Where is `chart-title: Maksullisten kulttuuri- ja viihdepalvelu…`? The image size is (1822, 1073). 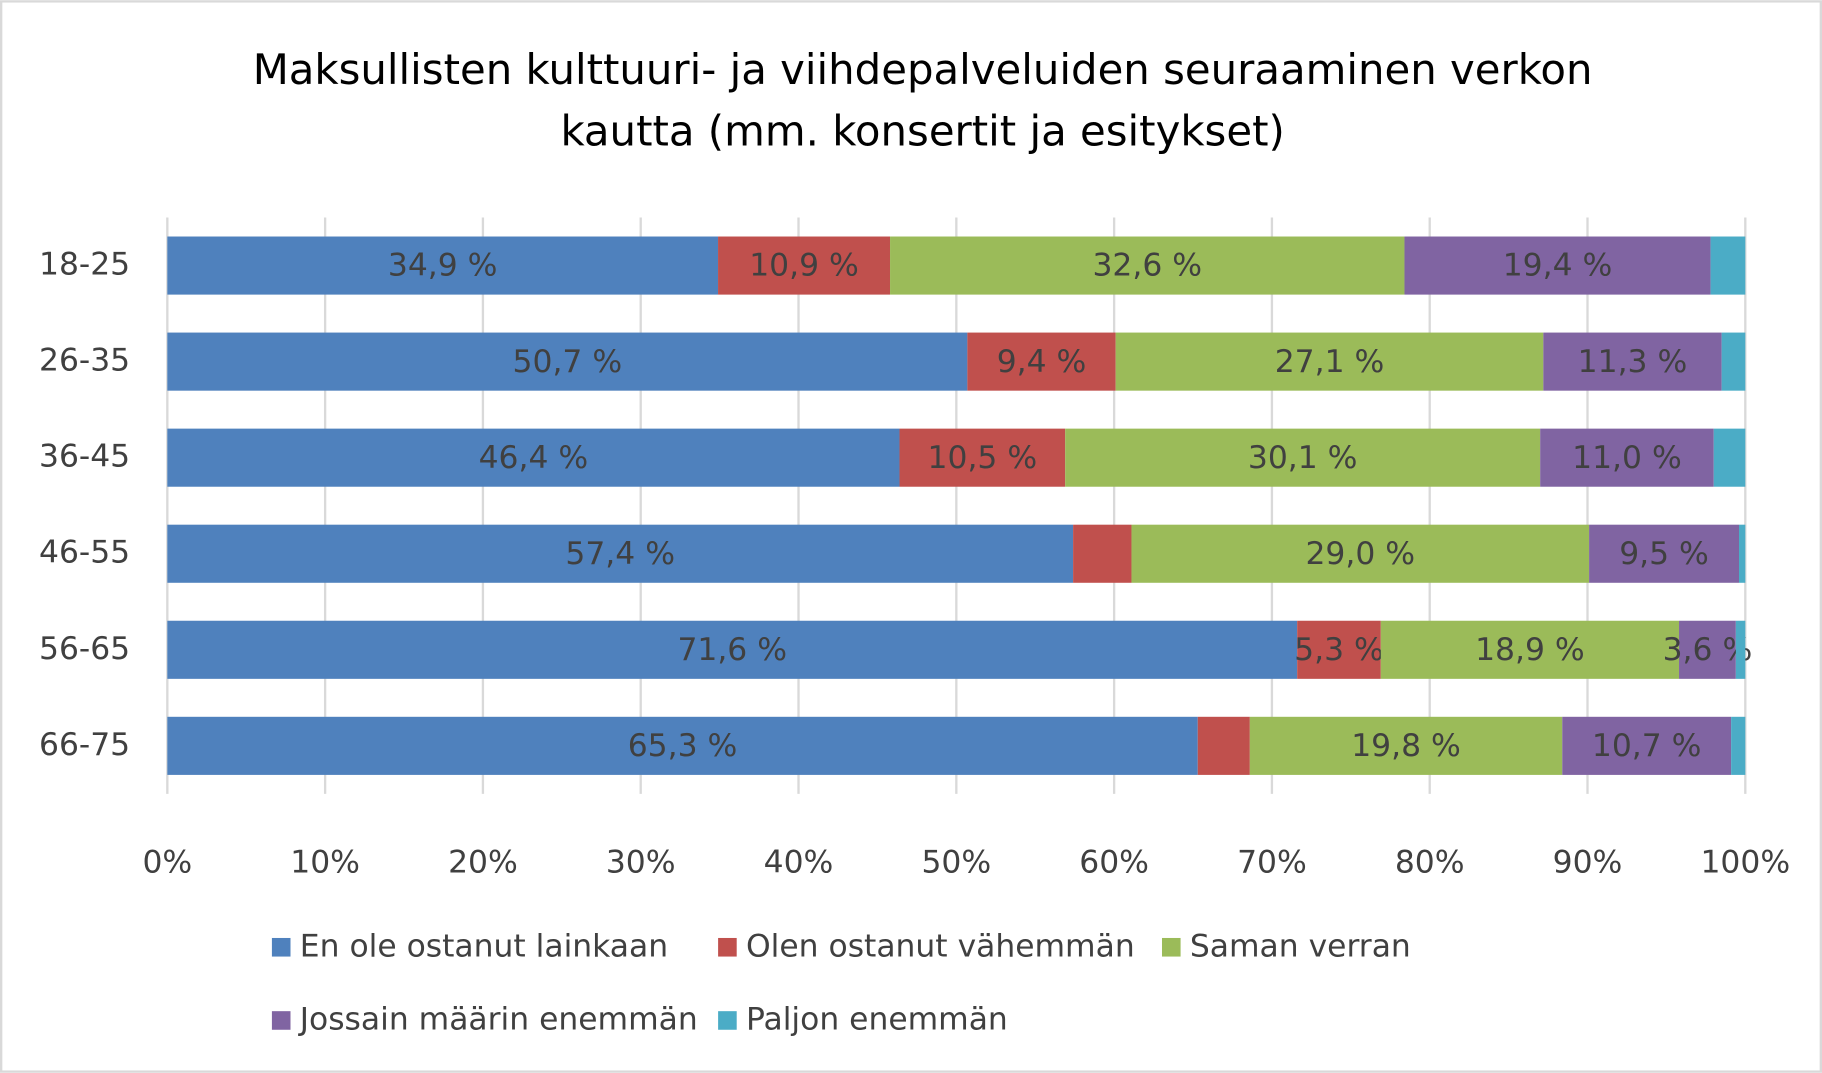 chart-title: Maksullisten kulttuuri- ja viihdepalvelu… is located at coordinates (923, 69).